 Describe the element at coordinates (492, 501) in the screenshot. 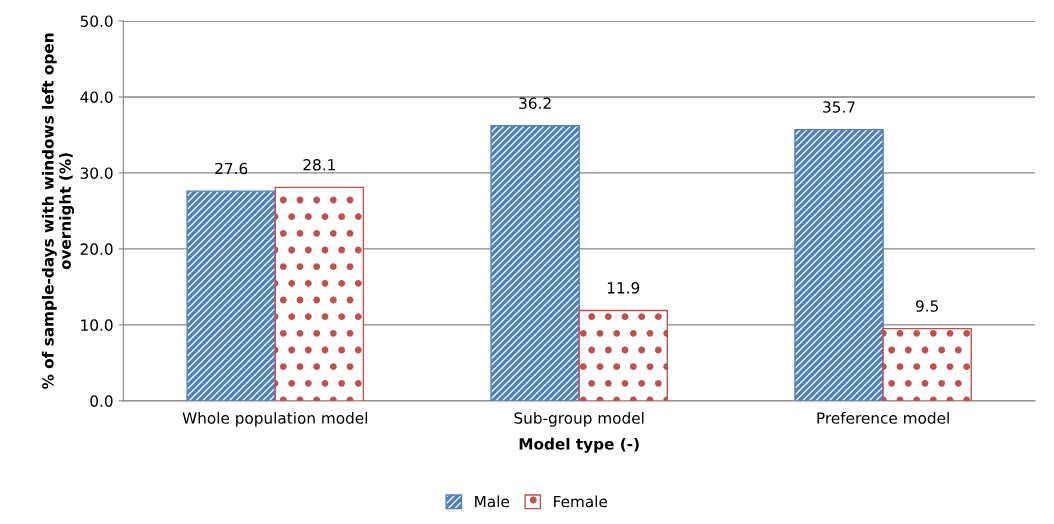

I see `legend-label: Male` at that location.